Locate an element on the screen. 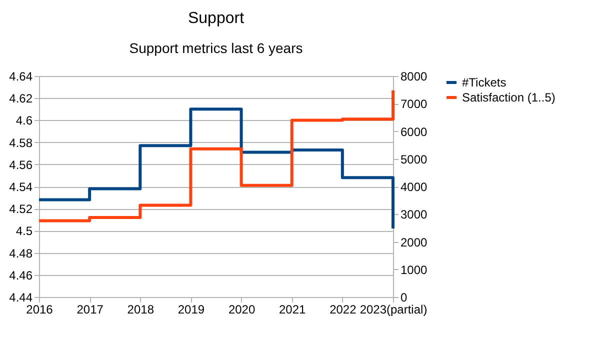 This screenshot has width=605, height=340. x-tick-label: 2018 is located at coordinates (140, 309).